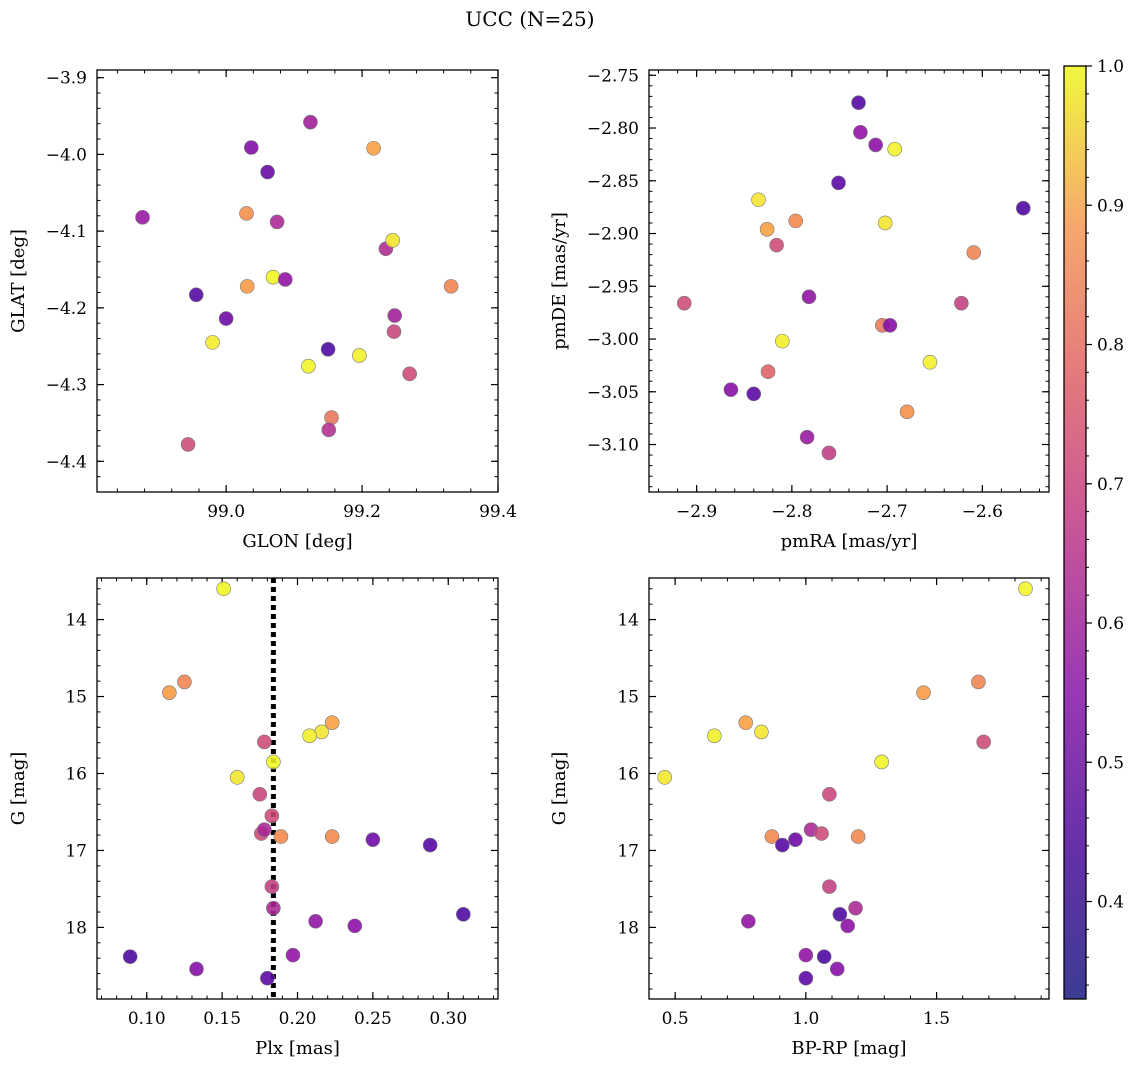  What do you see at coordinates (1093, 528) in the screenshot?
I see `colorbar: 0.4 0.5 0.6 0.7 0.8 0.9 1.0` at bounding box center [1093, 528].